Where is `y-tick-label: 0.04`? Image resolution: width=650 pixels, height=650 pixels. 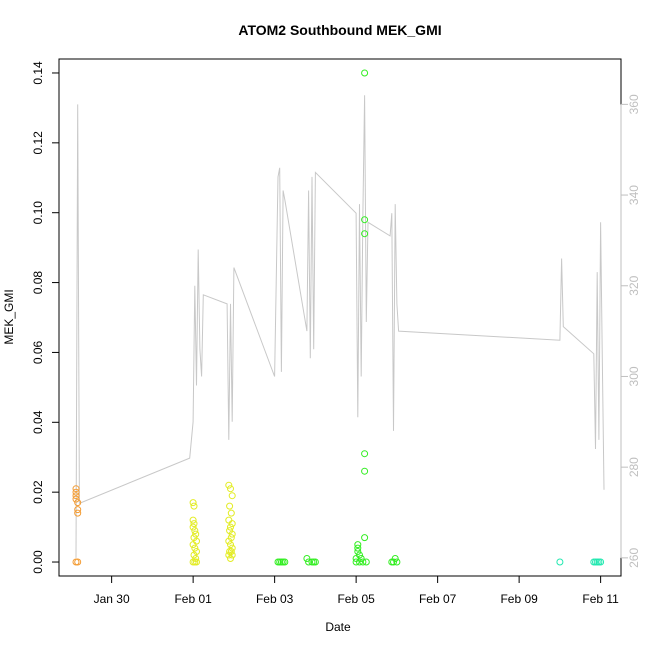 y-tick-label: 0.04 is located at coordinates (38, 422).